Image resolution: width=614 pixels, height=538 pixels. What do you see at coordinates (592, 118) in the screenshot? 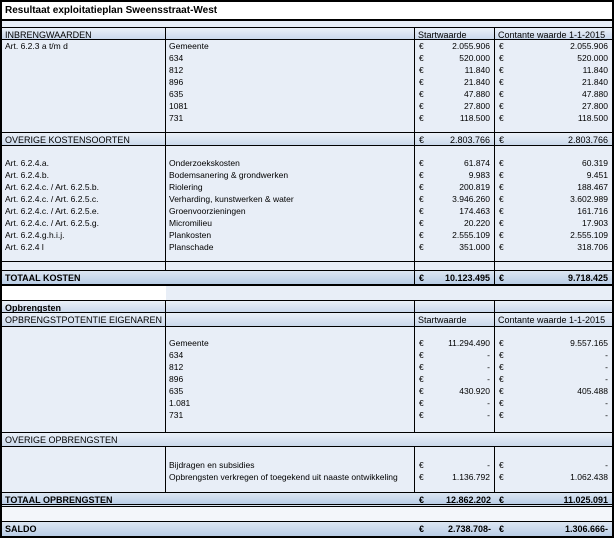
I see `amount: 118.500` at bounding box center [592, 118].